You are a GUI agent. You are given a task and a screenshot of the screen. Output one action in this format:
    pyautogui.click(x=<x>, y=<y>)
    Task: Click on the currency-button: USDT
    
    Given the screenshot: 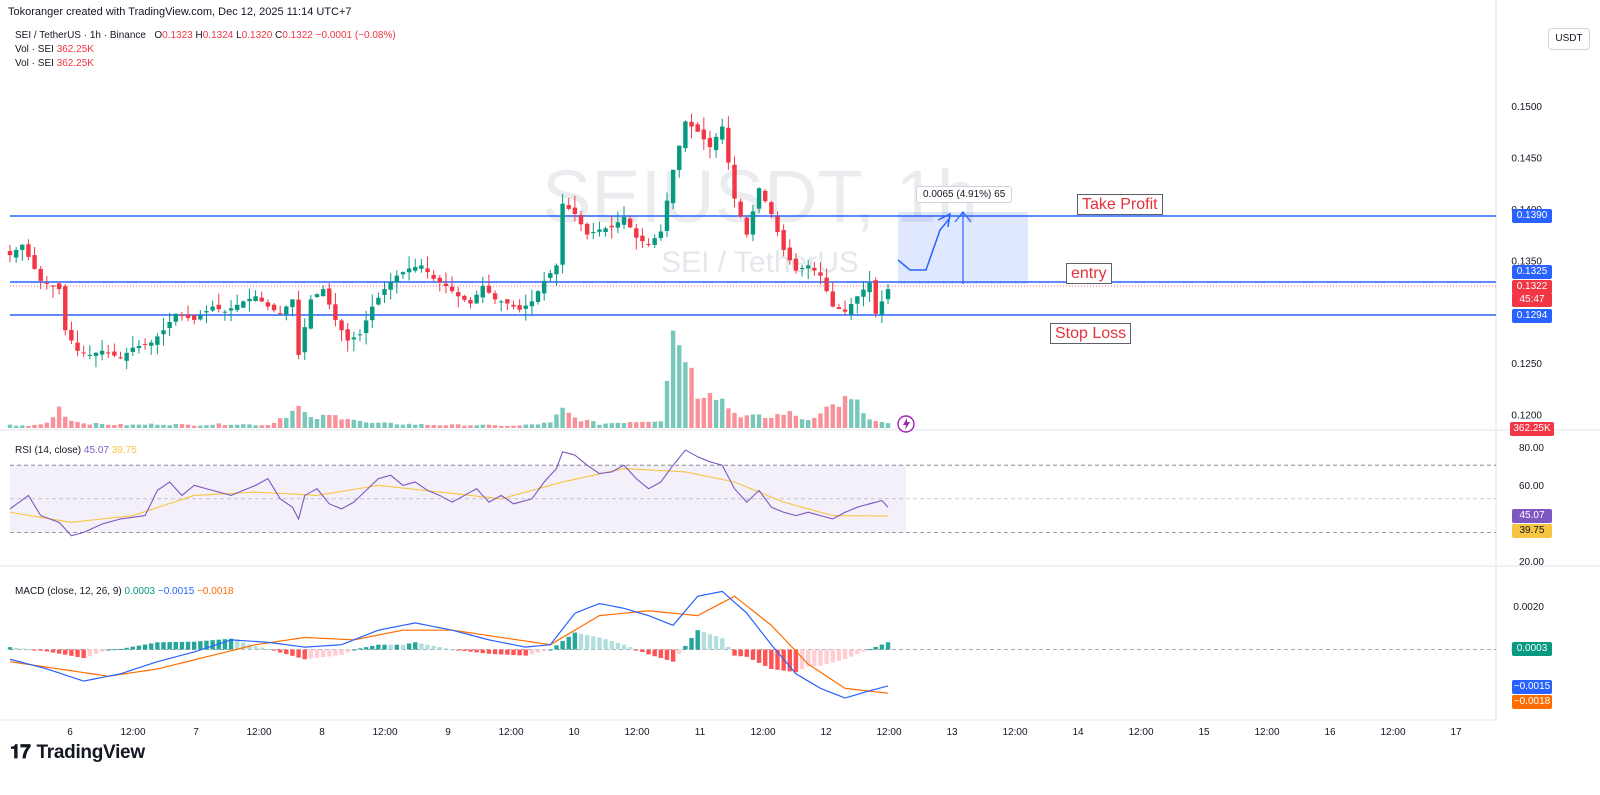 What is the action you would take?
    pyautogui.click(x=1569, y=39)
    